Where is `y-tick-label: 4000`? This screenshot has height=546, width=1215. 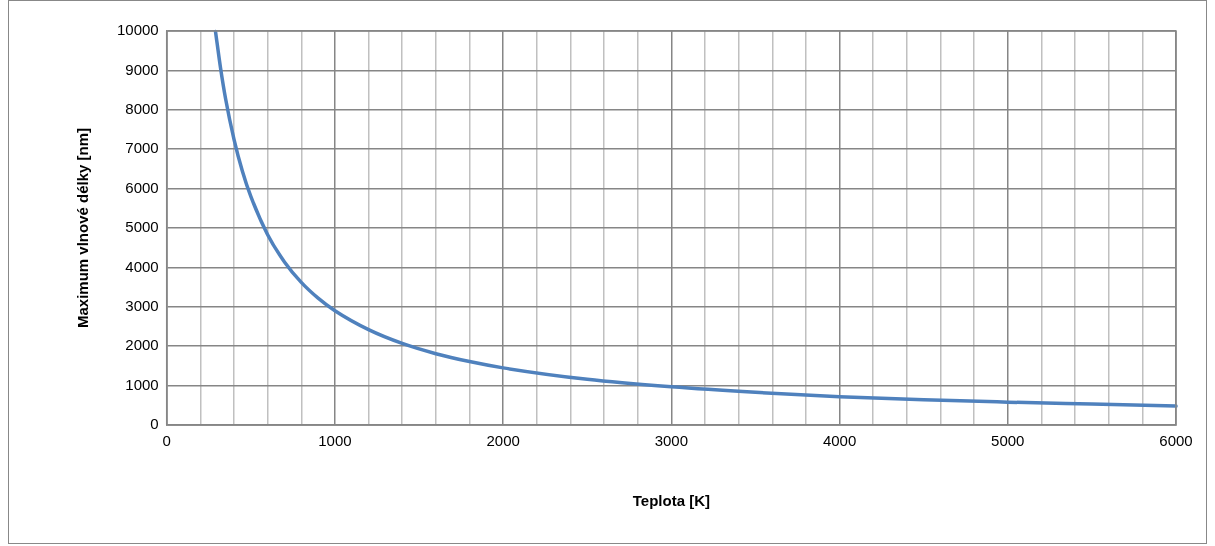 y-tick-label: 4000 is located at coordinates (142, 266).